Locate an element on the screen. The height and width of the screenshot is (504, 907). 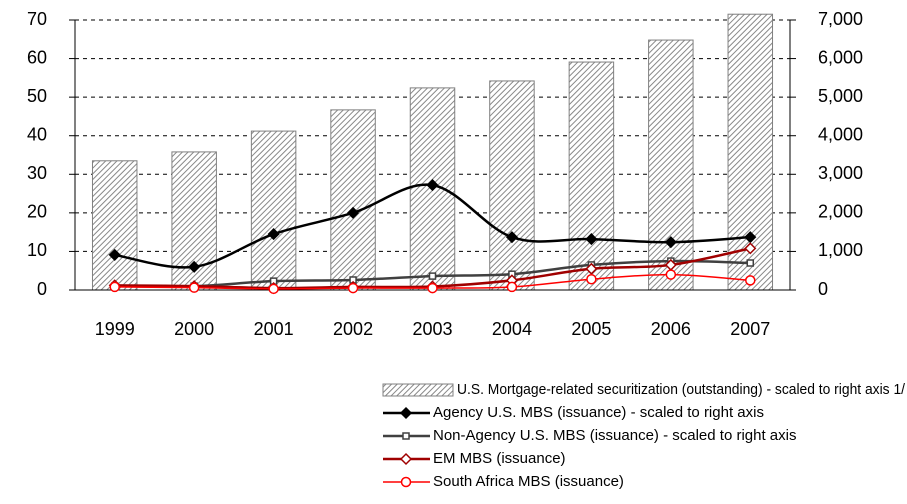
y2-tick-label: 0 is located at coordinates (823, 289).